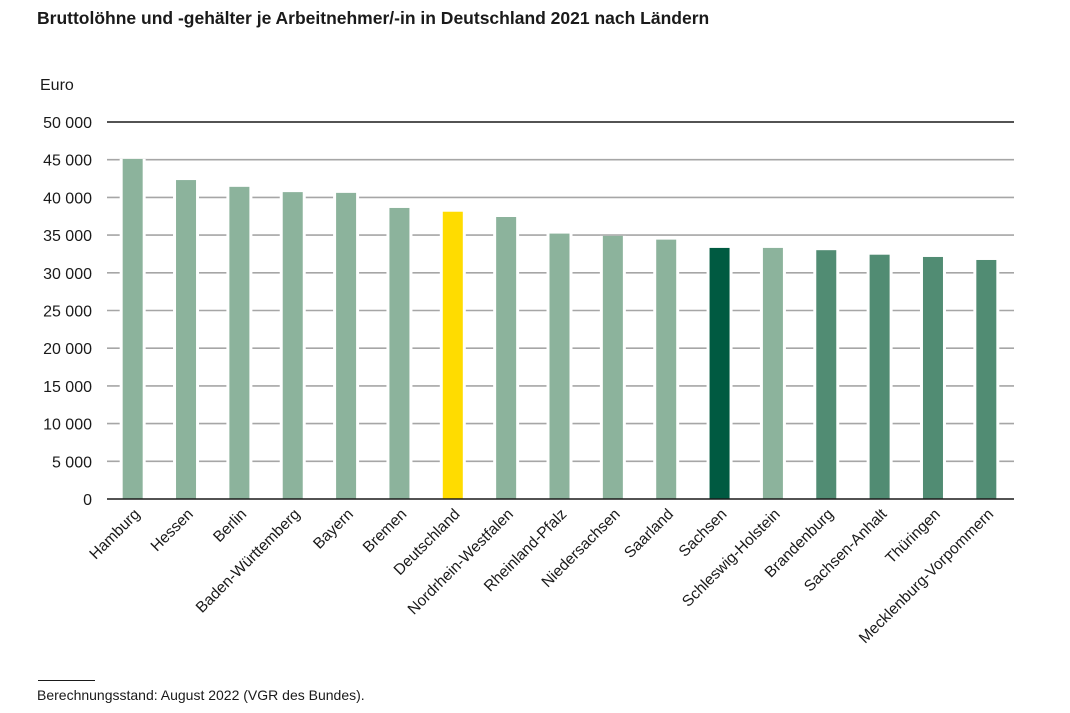 This screenshot has width=1070, height=713. Describe the element at coordinates (67, 349) in the screenshot. I see `y-tick-label: 20 000` at that location.